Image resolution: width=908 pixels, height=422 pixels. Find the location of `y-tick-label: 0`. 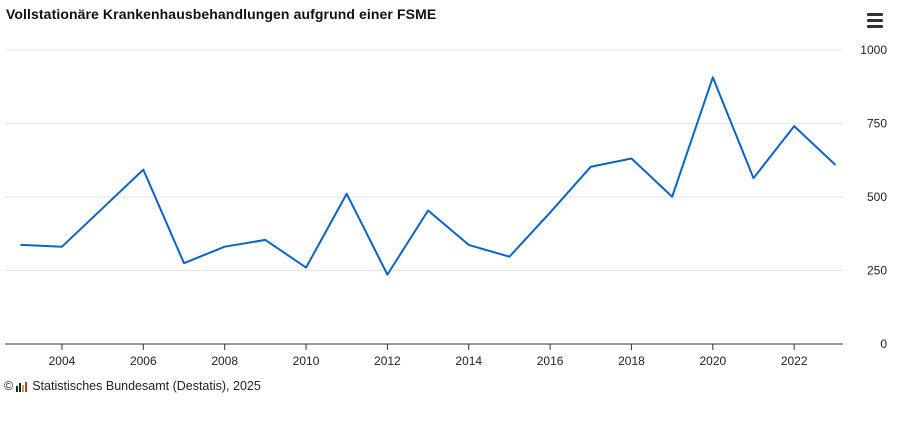

y-tick-label: 0 is located at coordinates (883, 344).